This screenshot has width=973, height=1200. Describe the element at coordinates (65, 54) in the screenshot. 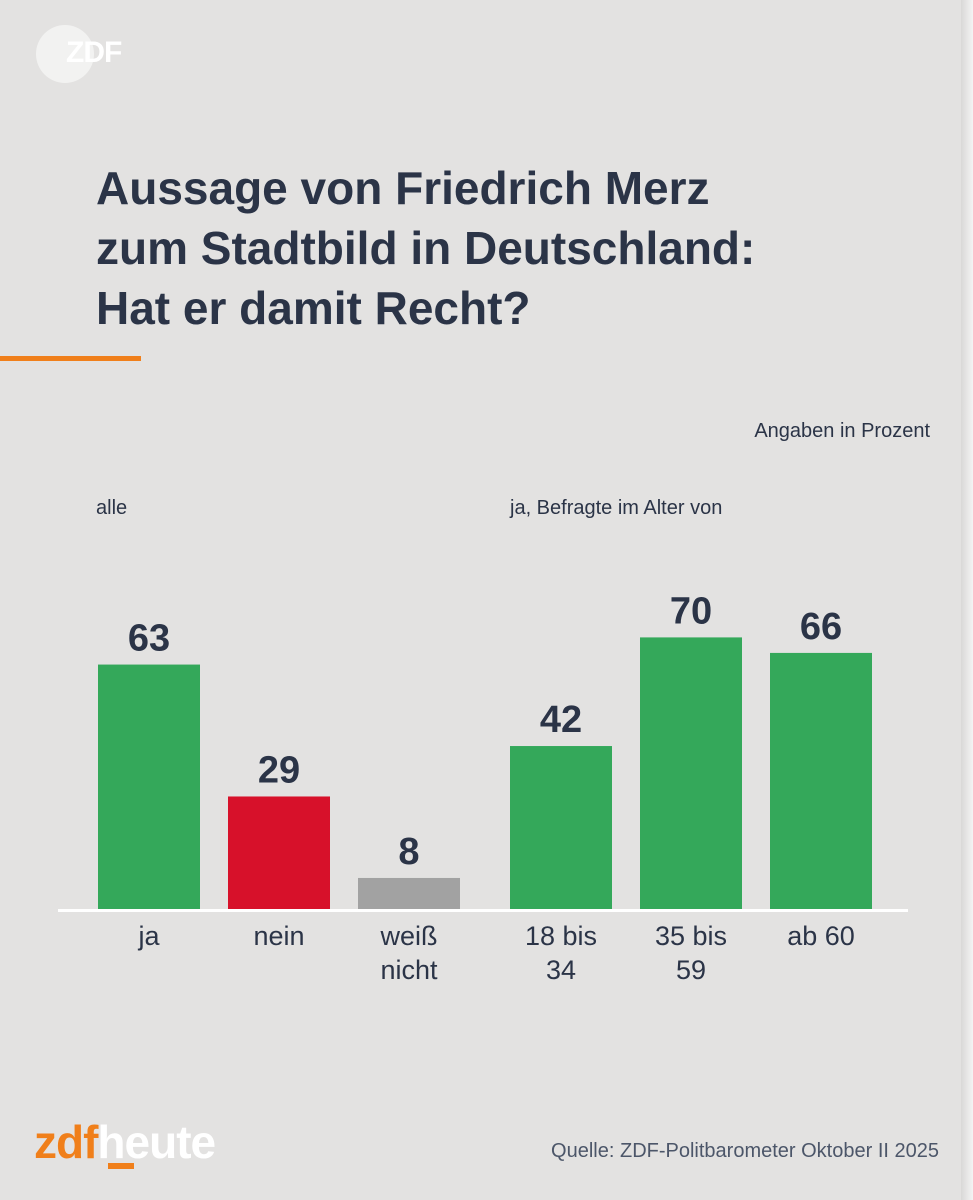

I see `zdf-logo-badge` at that location.